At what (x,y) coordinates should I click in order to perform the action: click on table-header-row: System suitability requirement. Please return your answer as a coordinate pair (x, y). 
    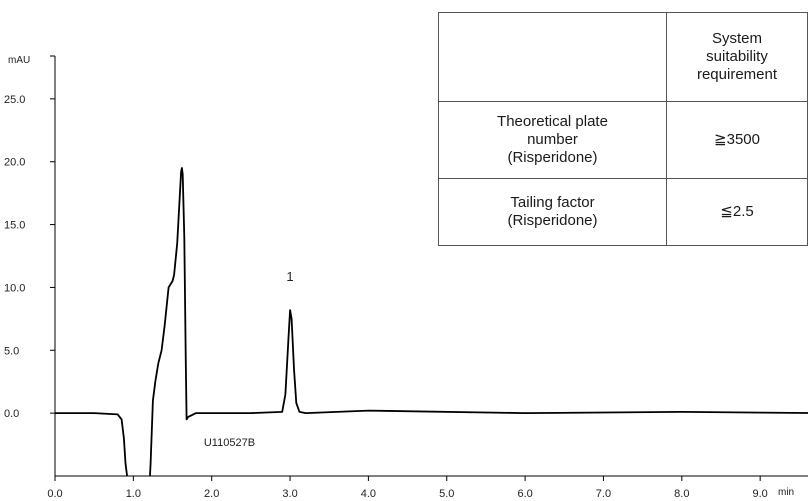
    Looking at the image, I should click on (623, 57).